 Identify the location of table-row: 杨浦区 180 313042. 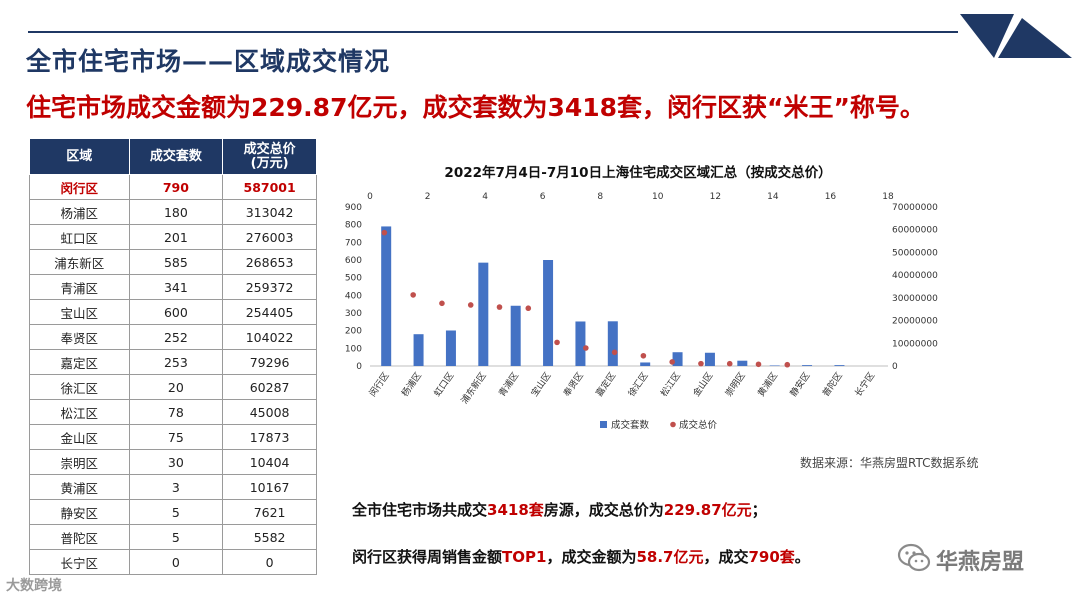
(173, 212).